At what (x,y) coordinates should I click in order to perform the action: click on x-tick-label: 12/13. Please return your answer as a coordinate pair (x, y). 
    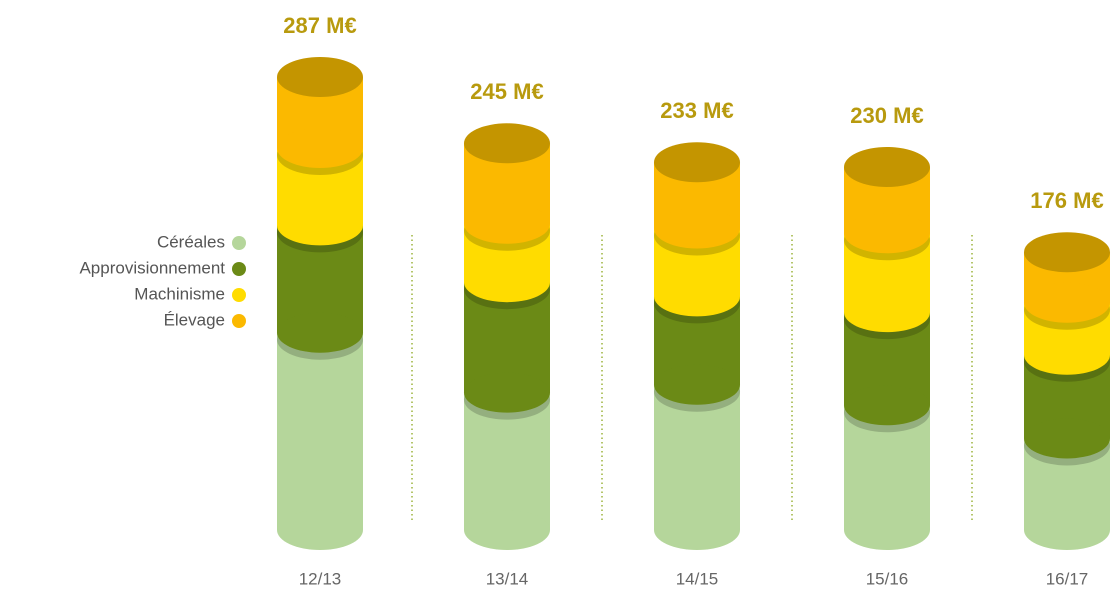
    Looking at the image, I should click on (320, 578).